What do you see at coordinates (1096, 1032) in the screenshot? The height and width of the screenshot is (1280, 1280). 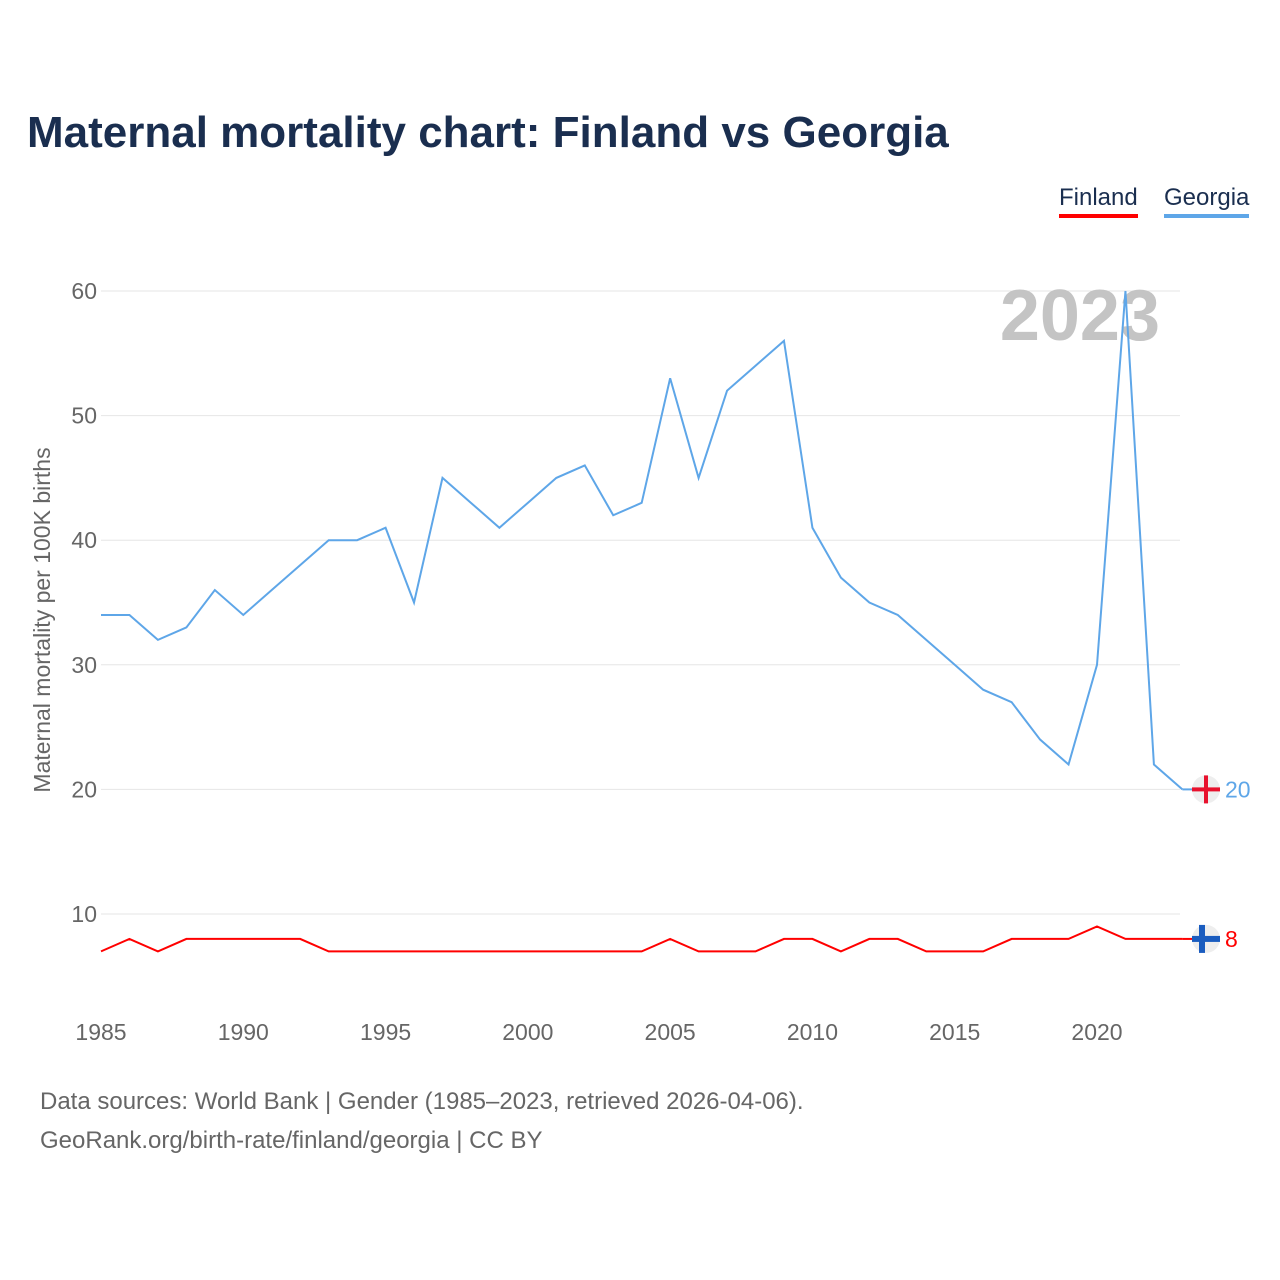 I see `x-tick-label: 2020` at bounding box center [1096, 1032].